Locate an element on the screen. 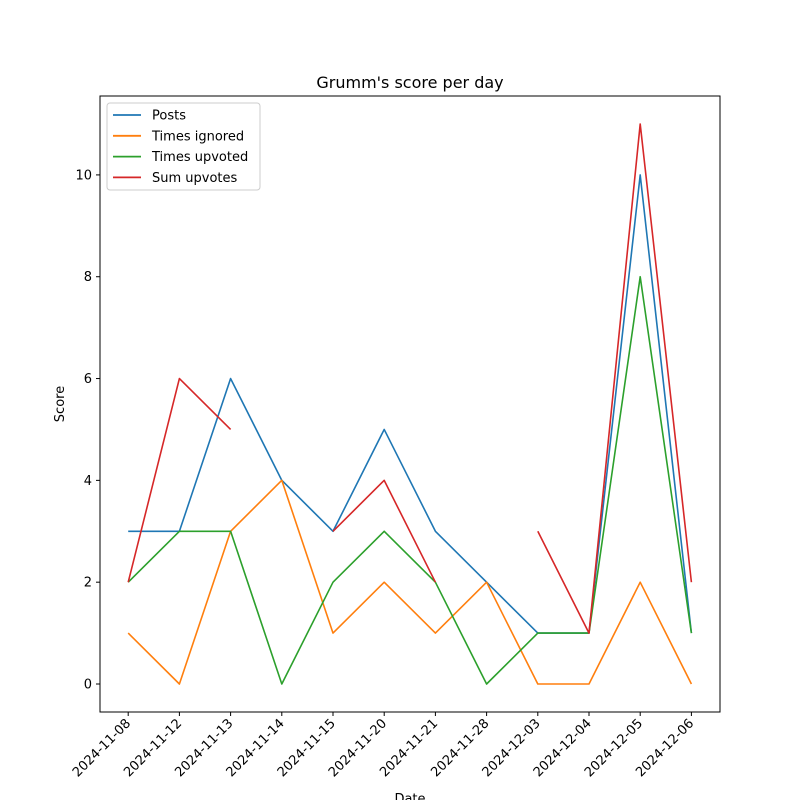  y-tick-label: 0 is located at coordinates (88, 685).